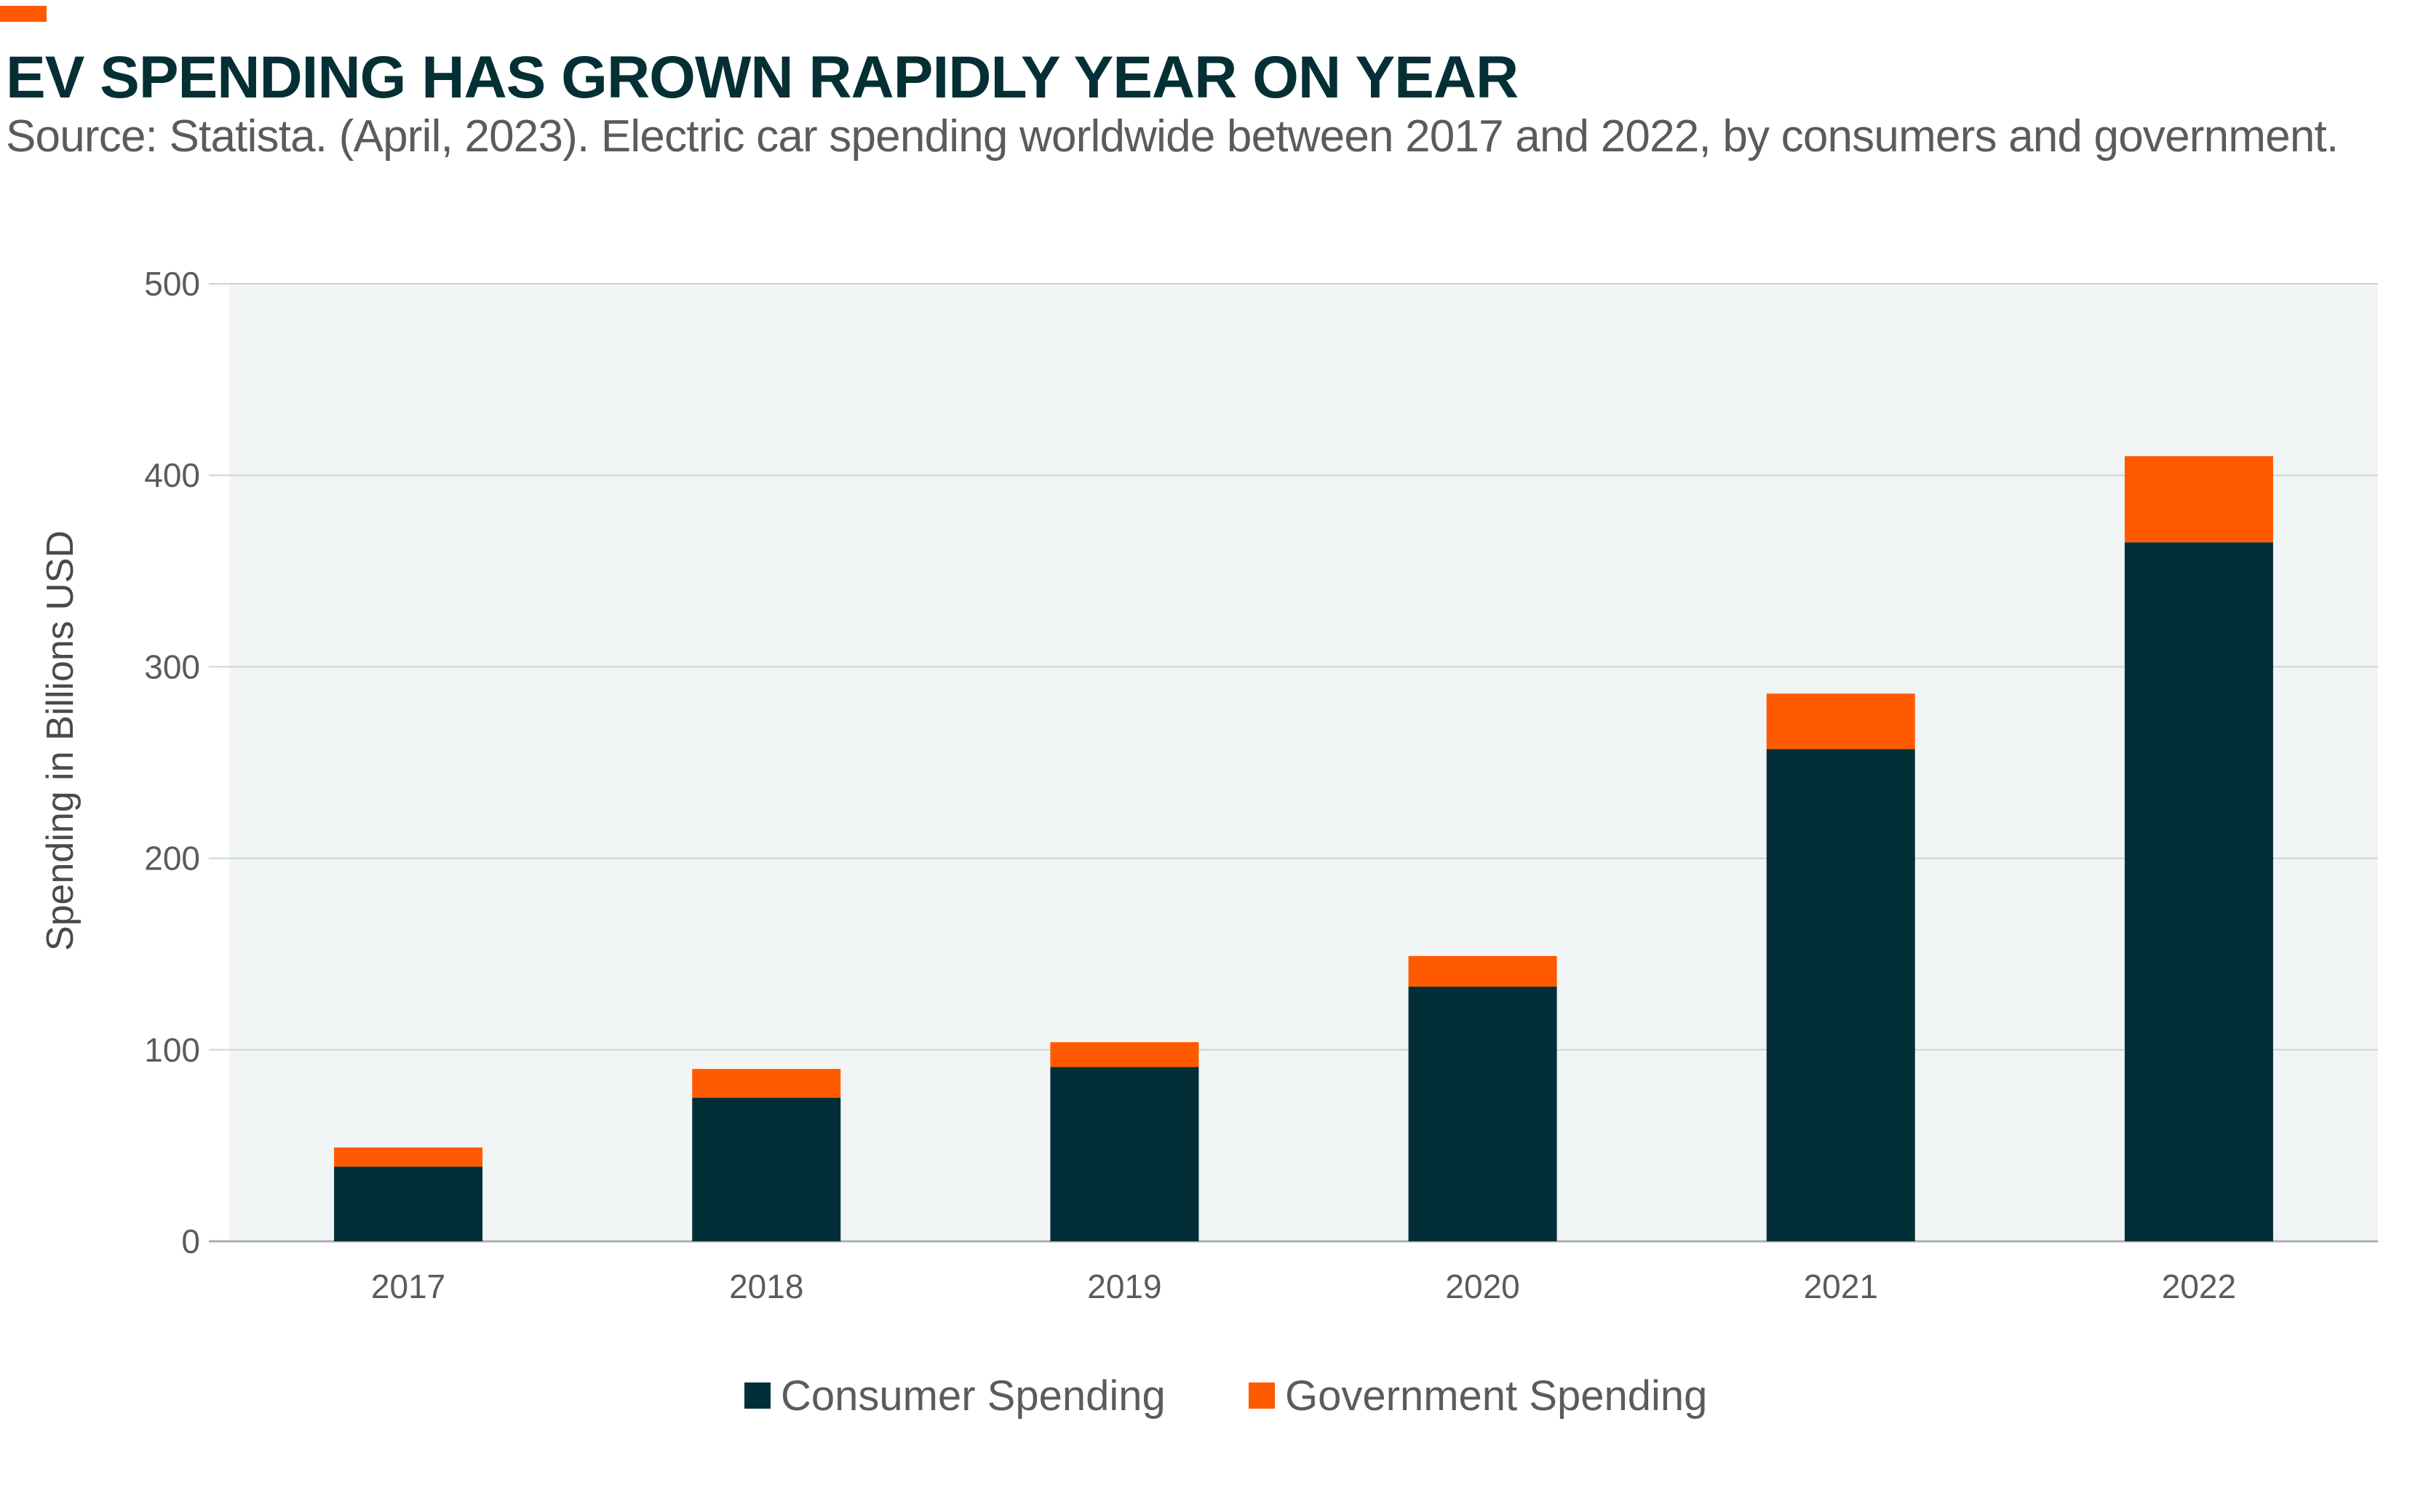 The image size is (2426, 1512). Describe the element at coordinates (172, 1050) in the screenshot. I see `y-tick-label: 100` at that location.